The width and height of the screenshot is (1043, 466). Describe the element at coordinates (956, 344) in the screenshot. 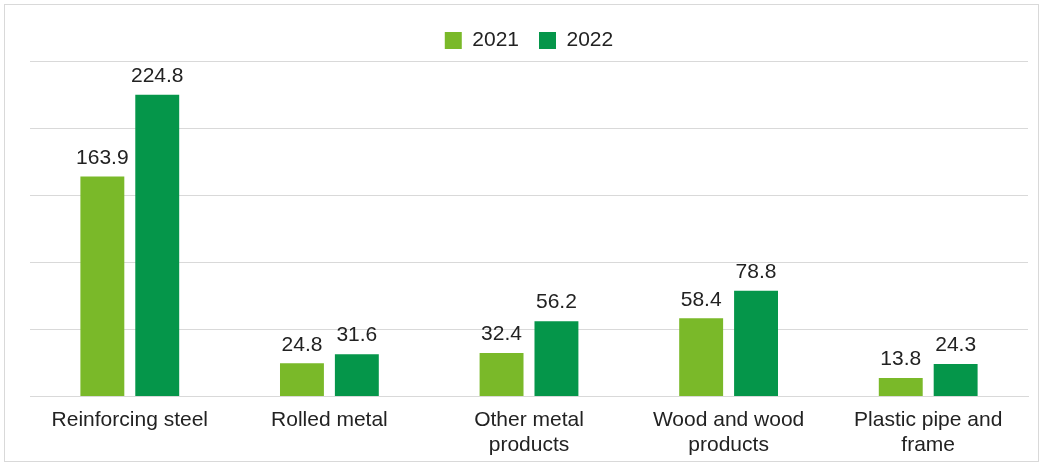

I see `data-label: 24.3` at that location.